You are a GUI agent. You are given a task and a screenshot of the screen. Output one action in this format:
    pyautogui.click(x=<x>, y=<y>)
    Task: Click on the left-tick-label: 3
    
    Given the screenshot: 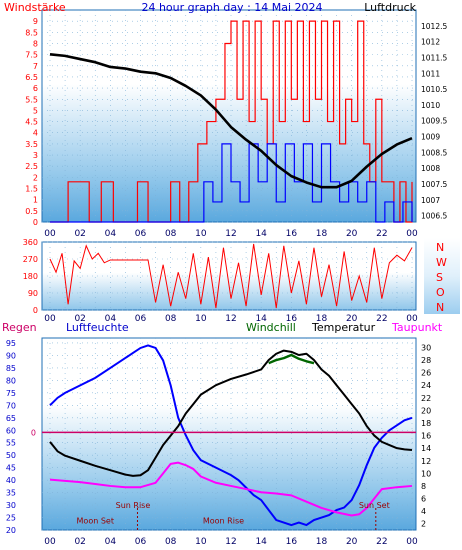 What is the action you would take?
    pyautogui.click(x=35, y=155)
    